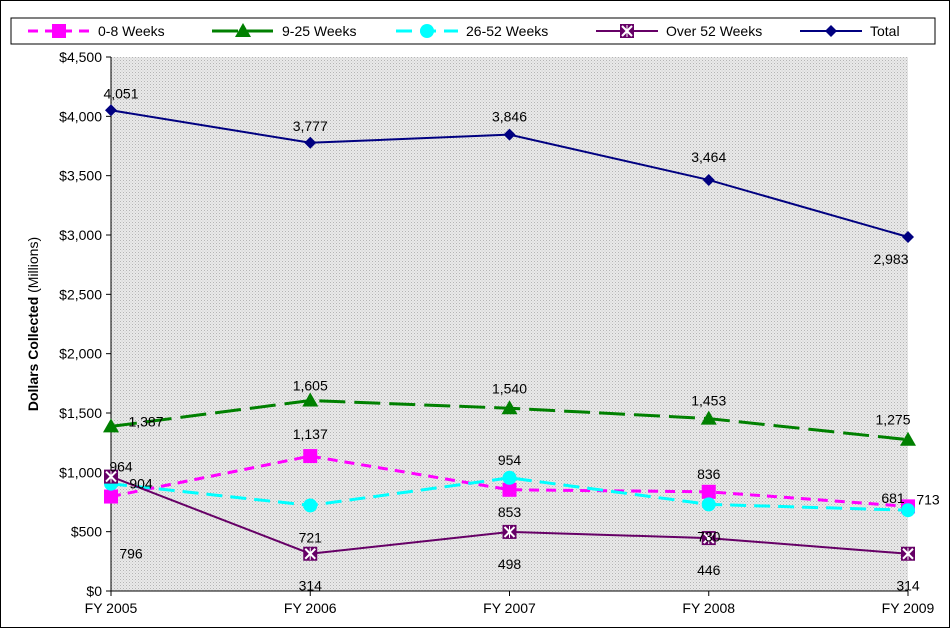 The height and width of the screenshot is (628, 950). Describe the element at coordinates (510, 460) in the screenshot. I see `data-label: 954` at that location.